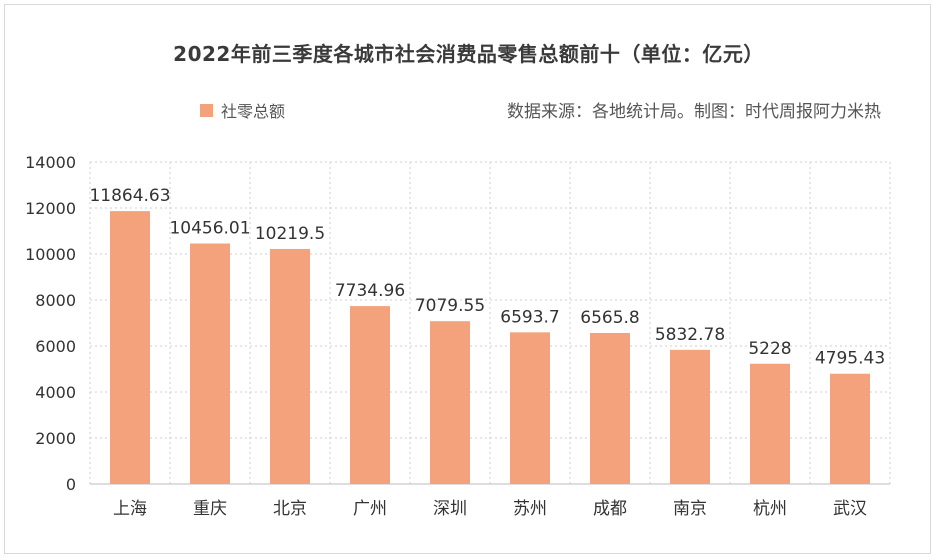  What do you see at coordinates (50, 162) in the screenshot?
I see `y-tick-label: 14000` at bounding box center [50, 162].